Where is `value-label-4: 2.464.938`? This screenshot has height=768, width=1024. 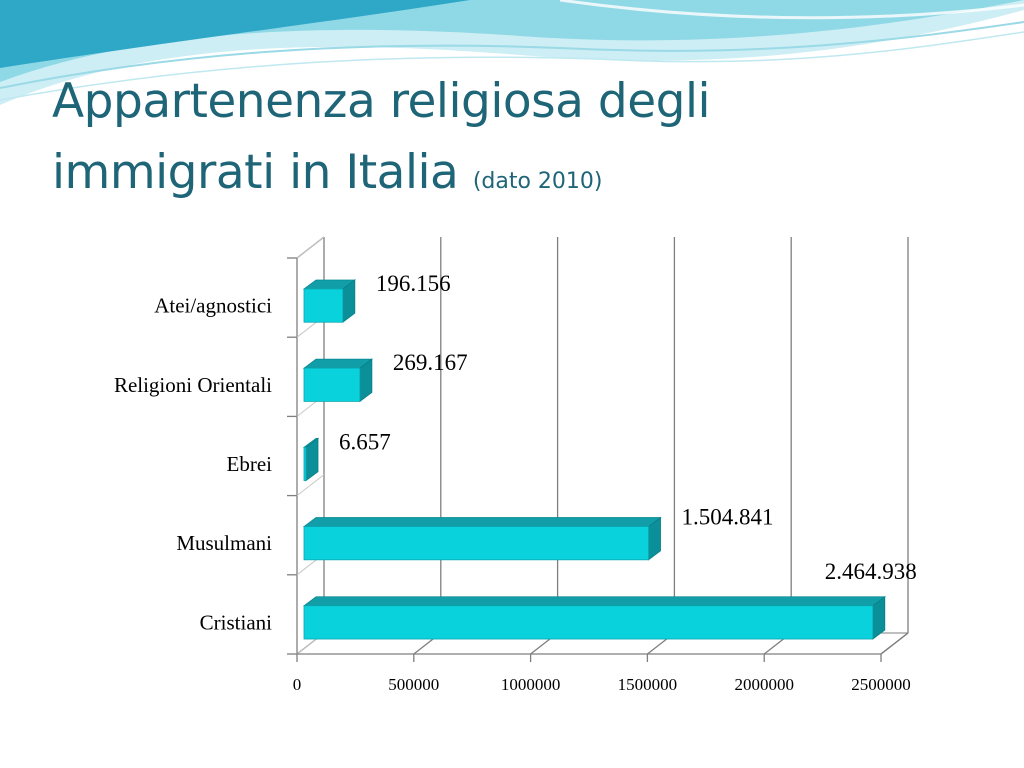 value-label-4: 2.464.938 is located at coordinates (871, 571).